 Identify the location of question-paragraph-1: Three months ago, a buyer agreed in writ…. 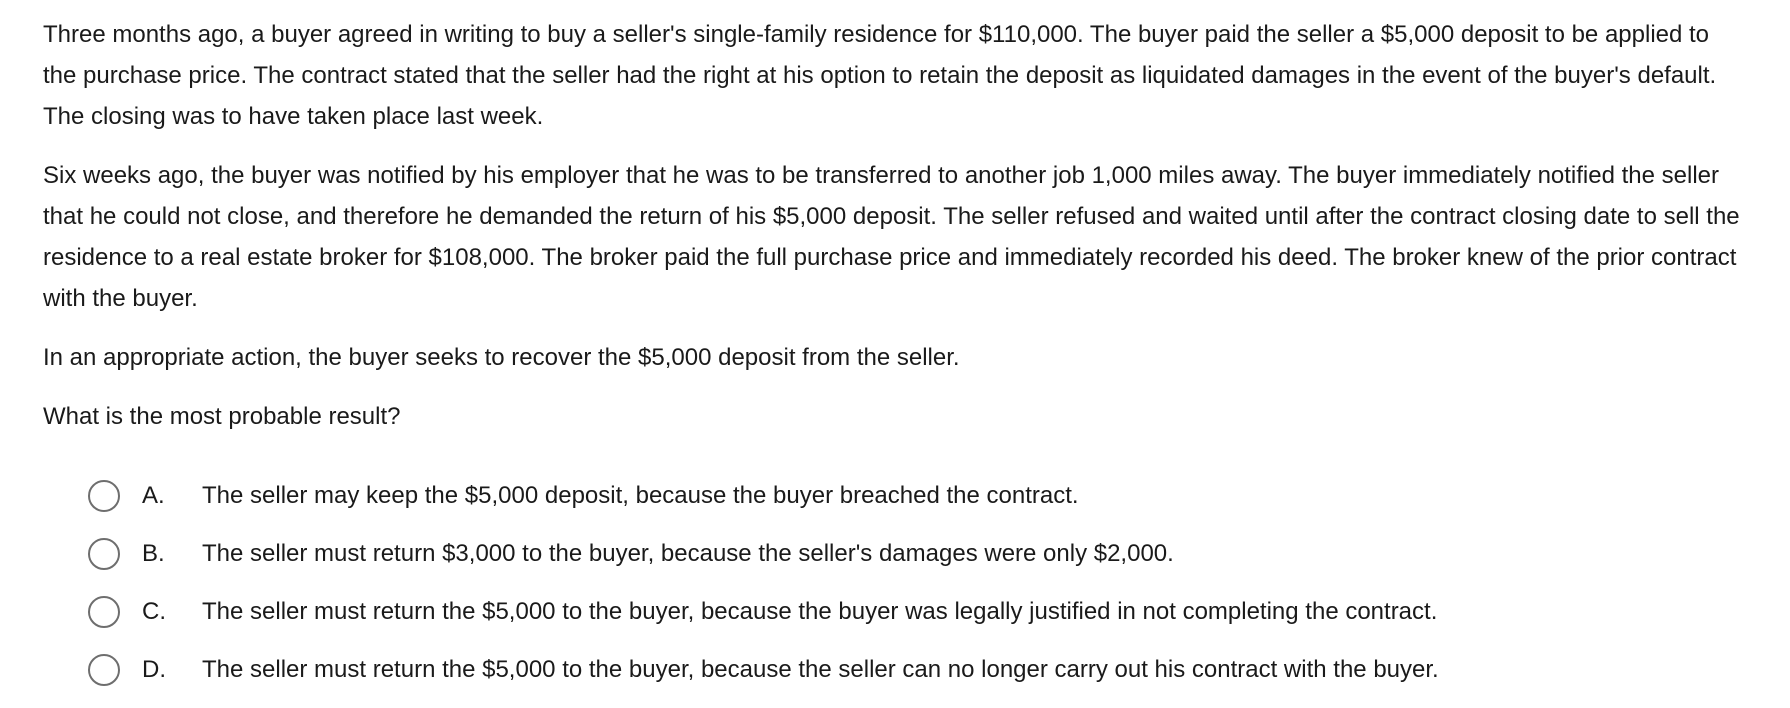
(880, 75).